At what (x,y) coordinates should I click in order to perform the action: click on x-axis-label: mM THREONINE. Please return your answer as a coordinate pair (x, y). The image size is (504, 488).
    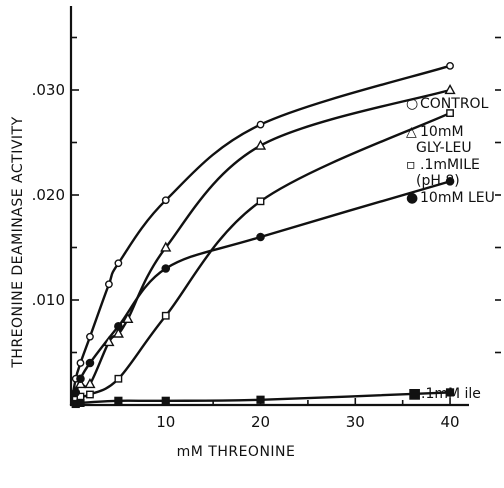
    Looking at the image, I should click on (236, 452).